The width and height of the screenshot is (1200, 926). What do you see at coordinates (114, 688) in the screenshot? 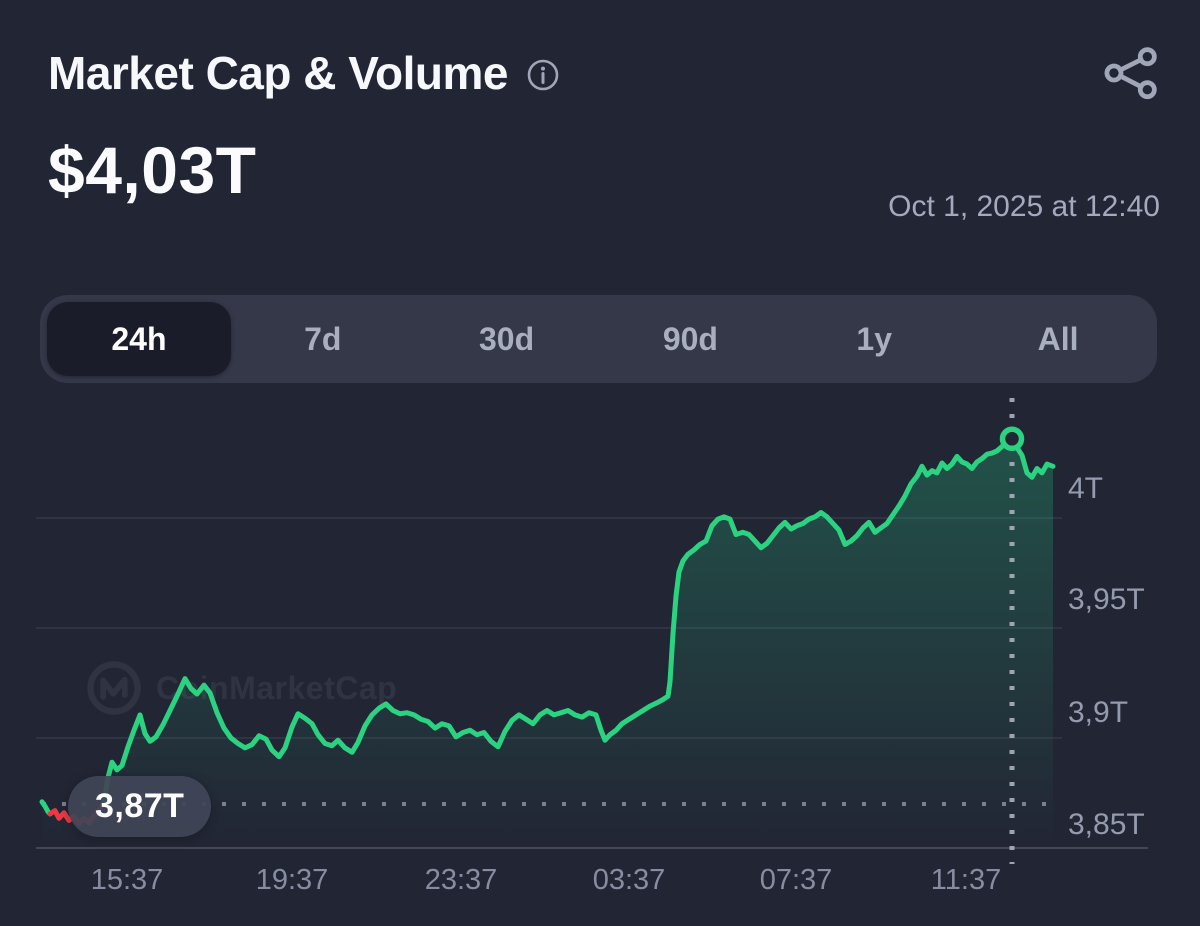
I see `coinmarketcap-logo-icon` at bounding box center [114, 688].